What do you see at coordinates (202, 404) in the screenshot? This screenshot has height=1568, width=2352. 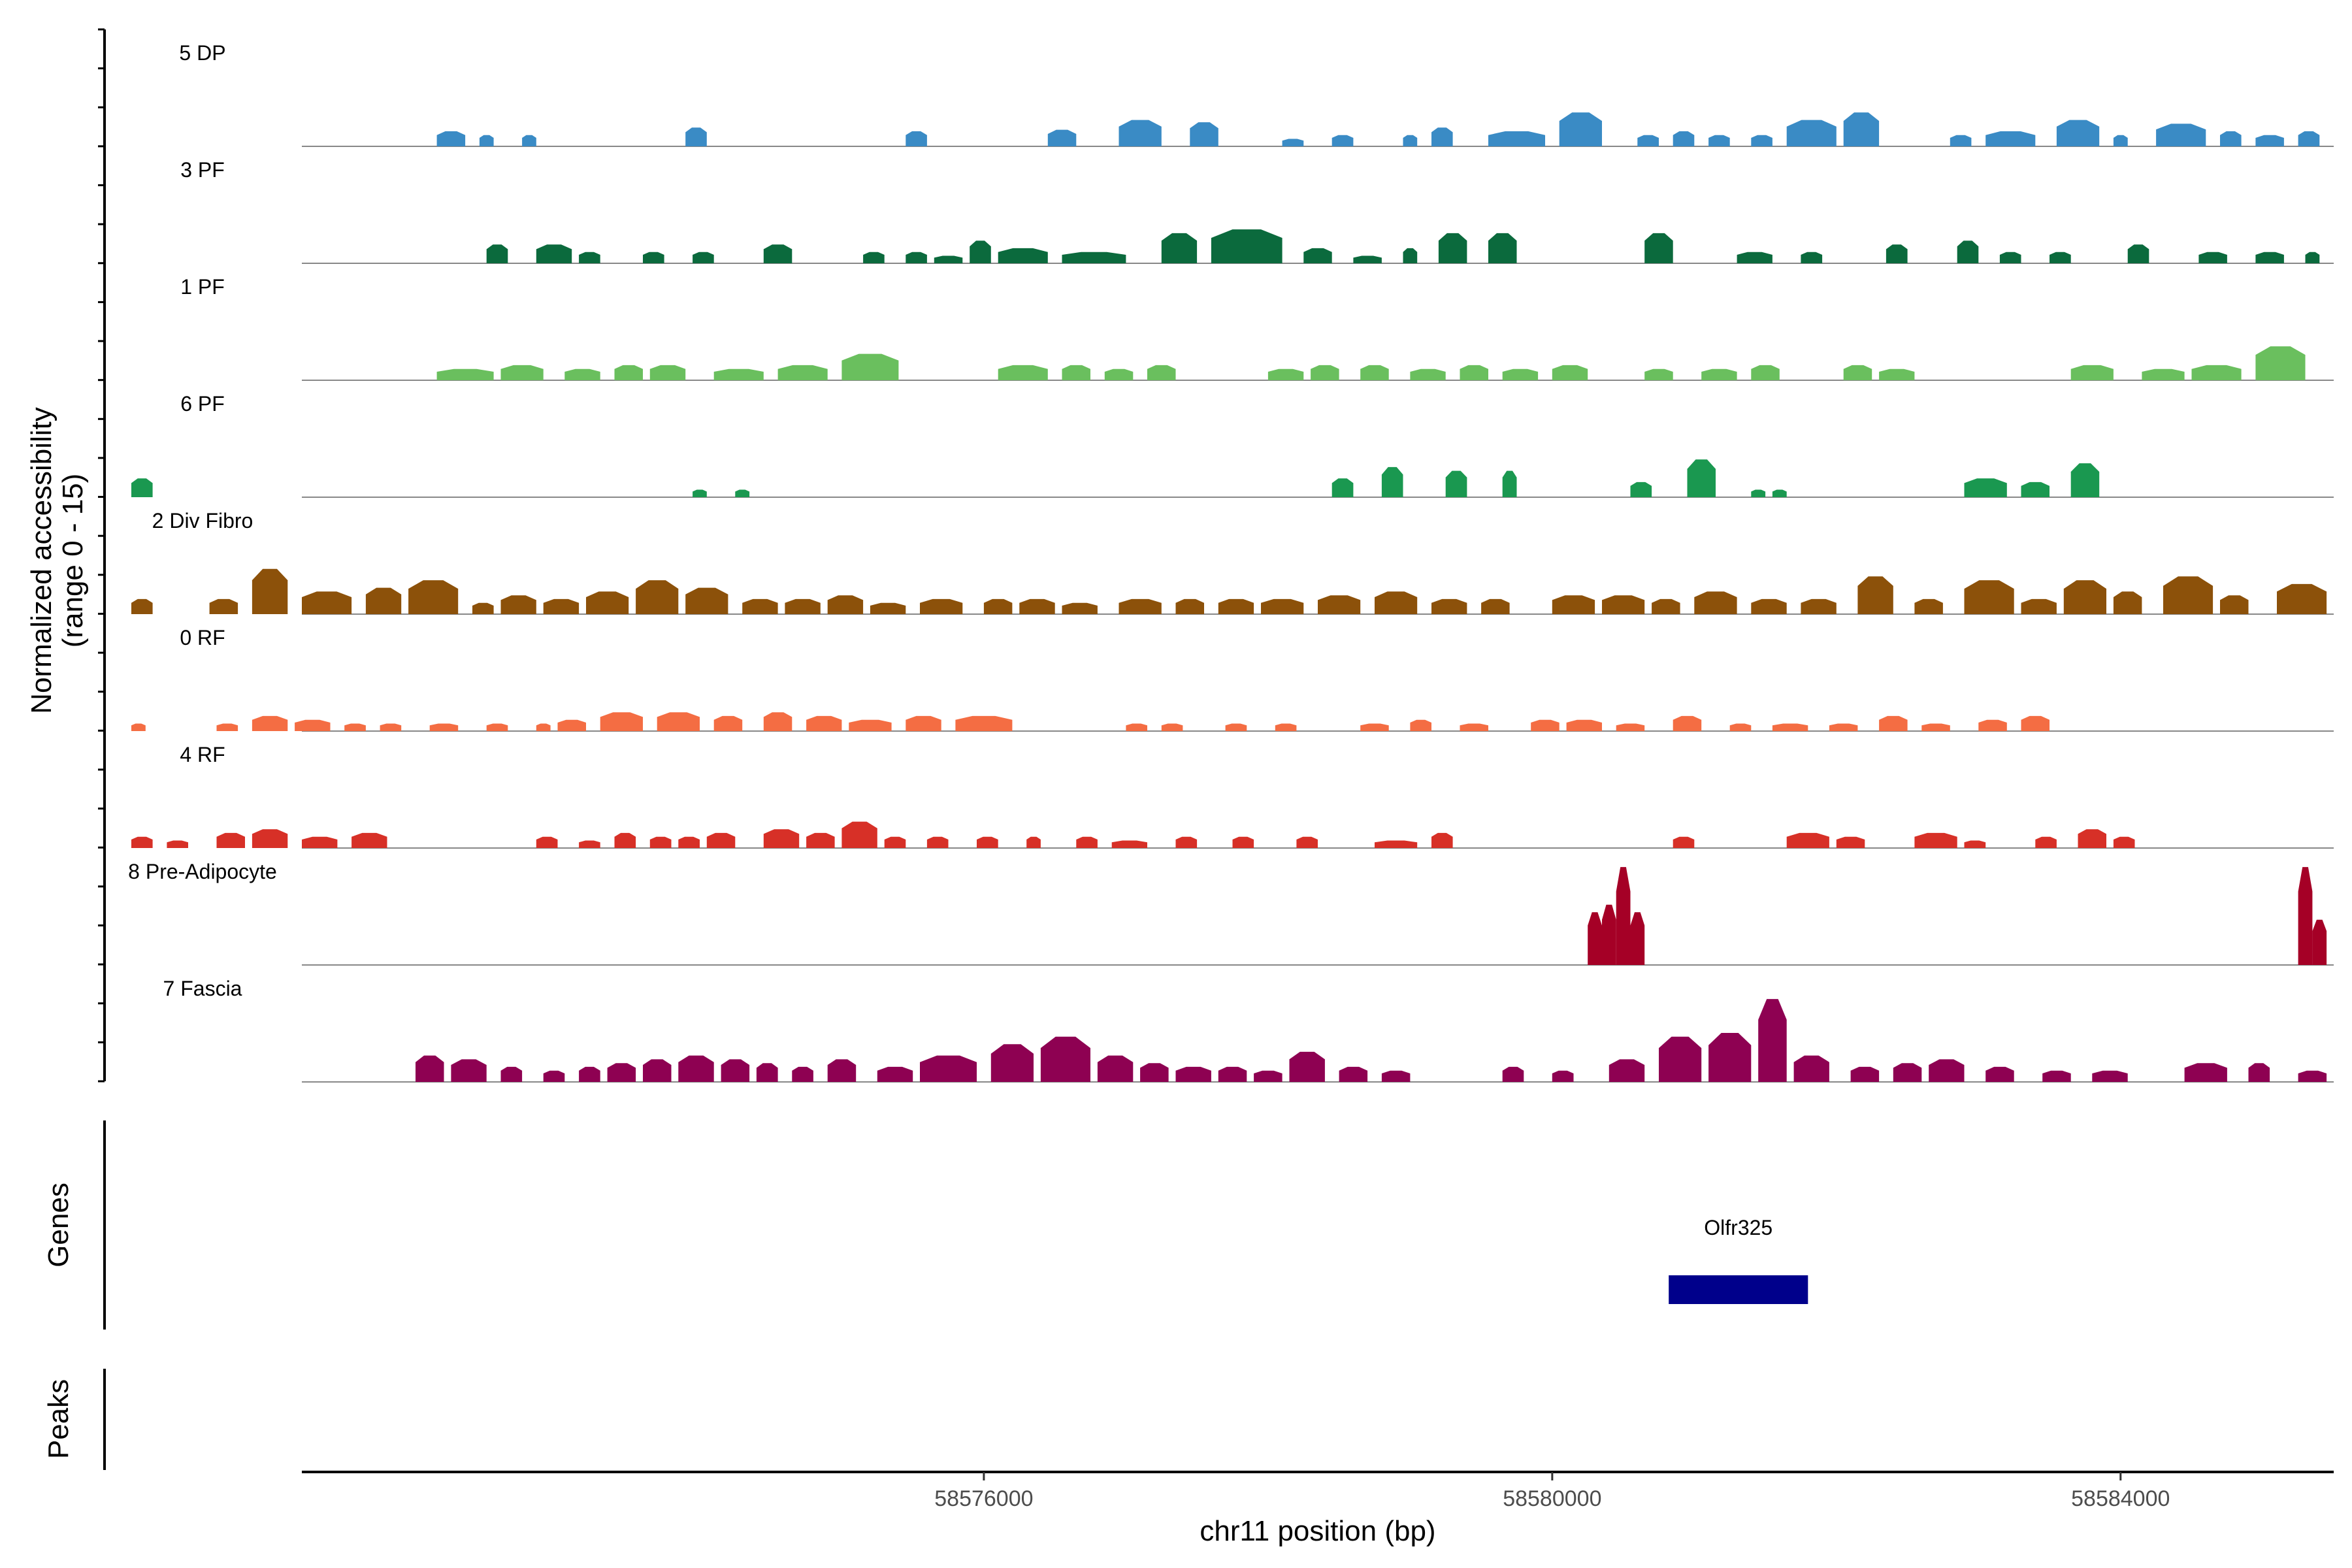 I see `track-label: 6 PF` at bounding box center [202, 404].